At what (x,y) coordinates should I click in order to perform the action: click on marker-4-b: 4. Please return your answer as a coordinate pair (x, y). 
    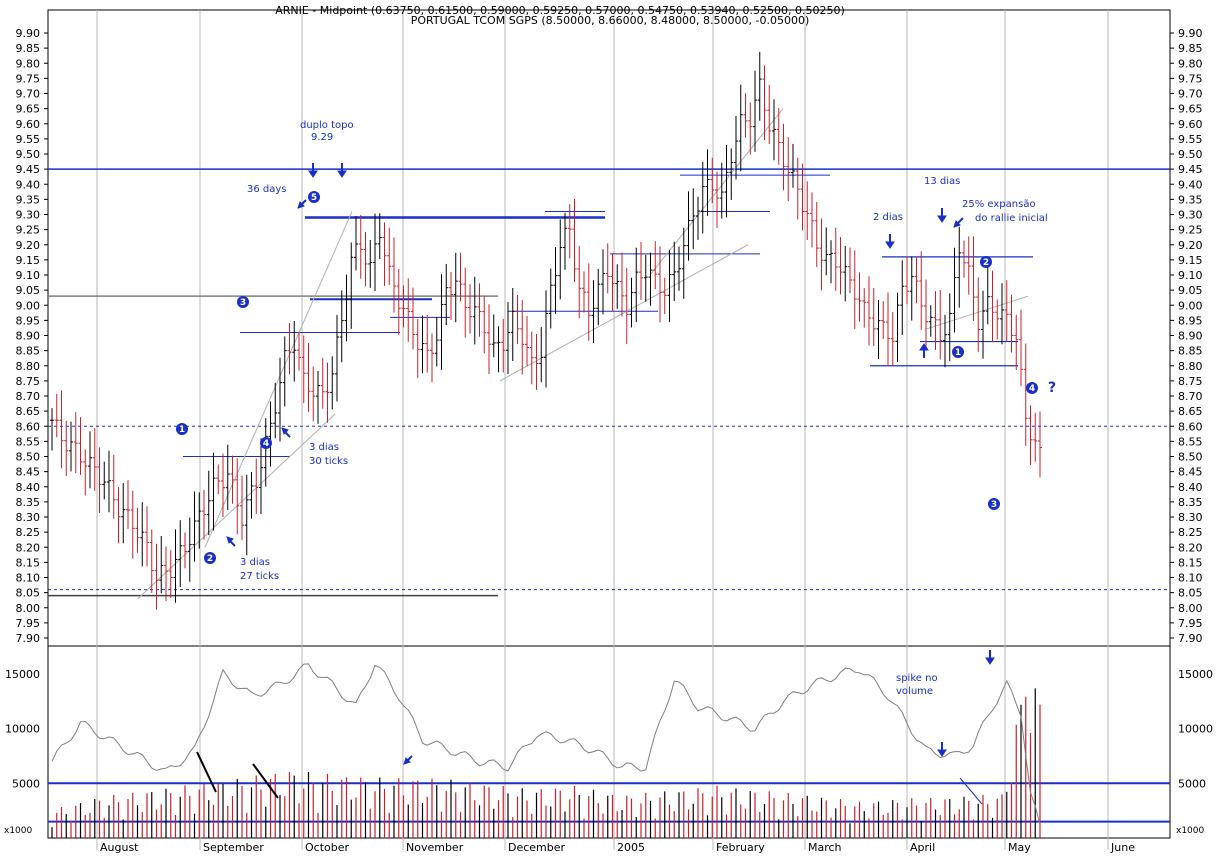
    Looking at the image, I should click on (1032, 388).